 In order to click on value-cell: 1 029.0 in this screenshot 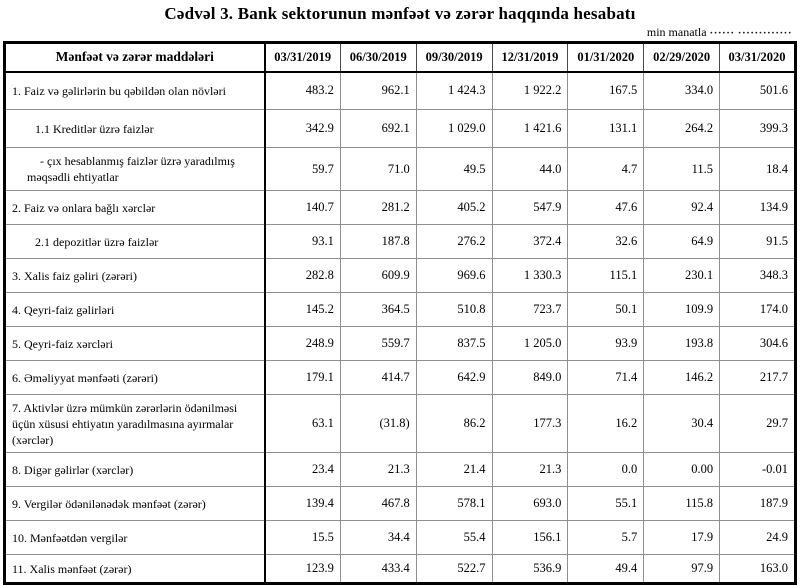, I will do `click(454, 128)`.